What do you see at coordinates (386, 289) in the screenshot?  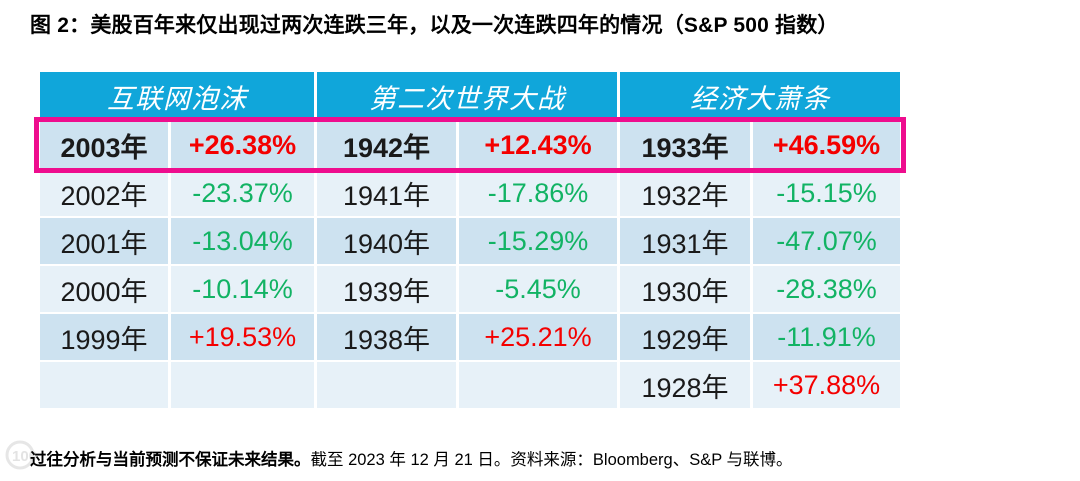 I see `year-cell: 1939年` at bounding box center [386, 289].